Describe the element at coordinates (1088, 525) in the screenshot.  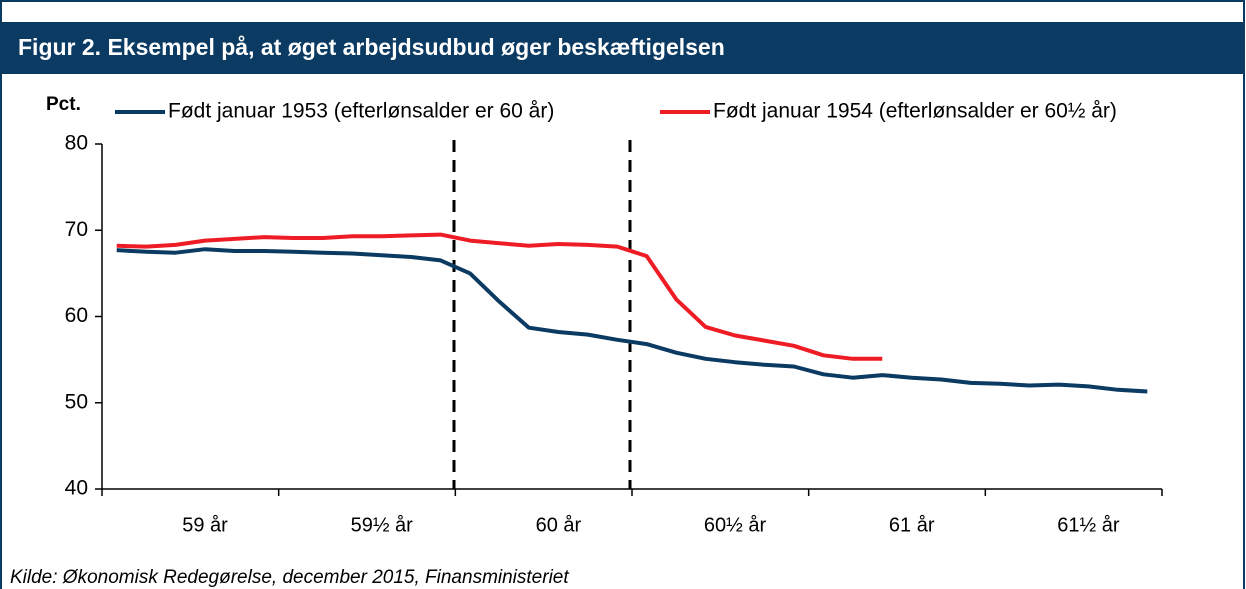
I see `x-tick-label: 61½ år` at that location.